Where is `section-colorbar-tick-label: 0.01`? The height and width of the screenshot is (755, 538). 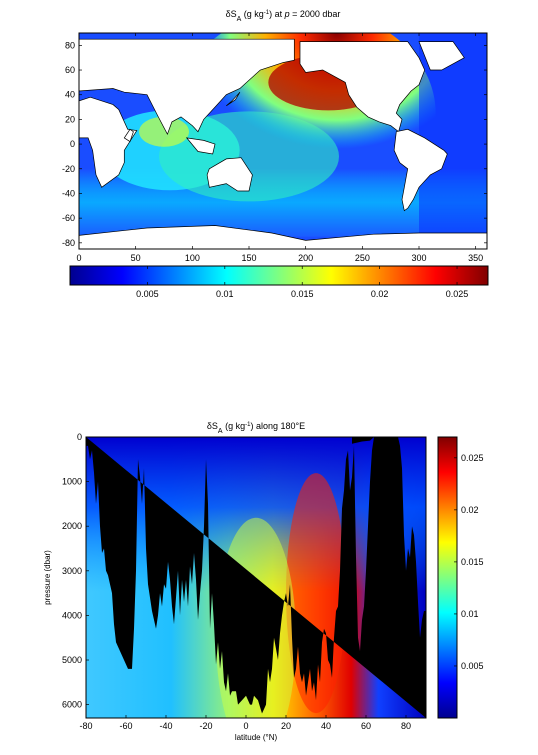 section-colorbar-tick-label: 0.01 is located at coordinates (470, 614).